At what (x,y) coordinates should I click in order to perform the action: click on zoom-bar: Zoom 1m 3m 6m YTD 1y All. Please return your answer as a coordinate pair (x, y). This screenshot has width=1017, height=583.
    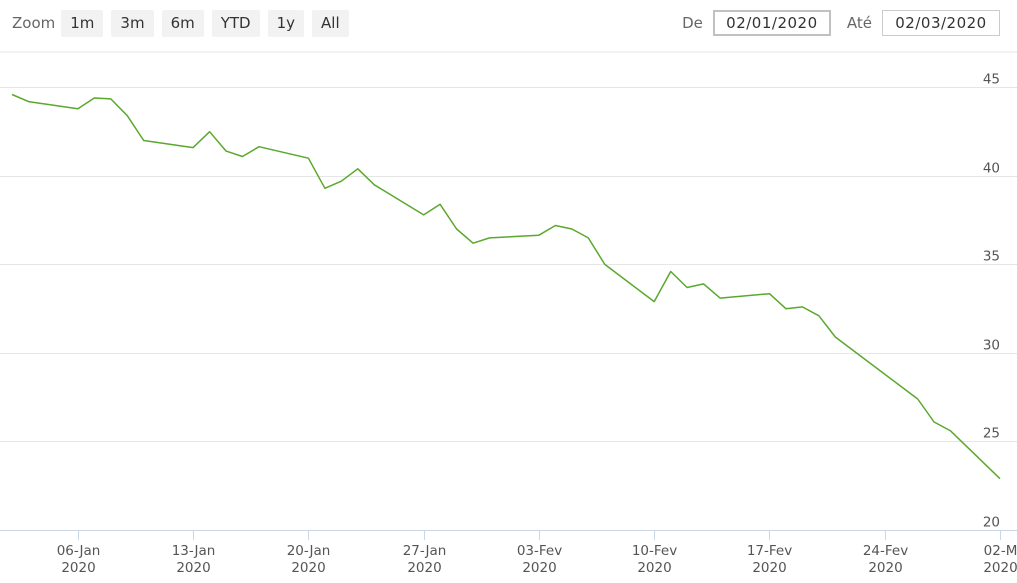
    Looking at the image, I should click on (184, 23).